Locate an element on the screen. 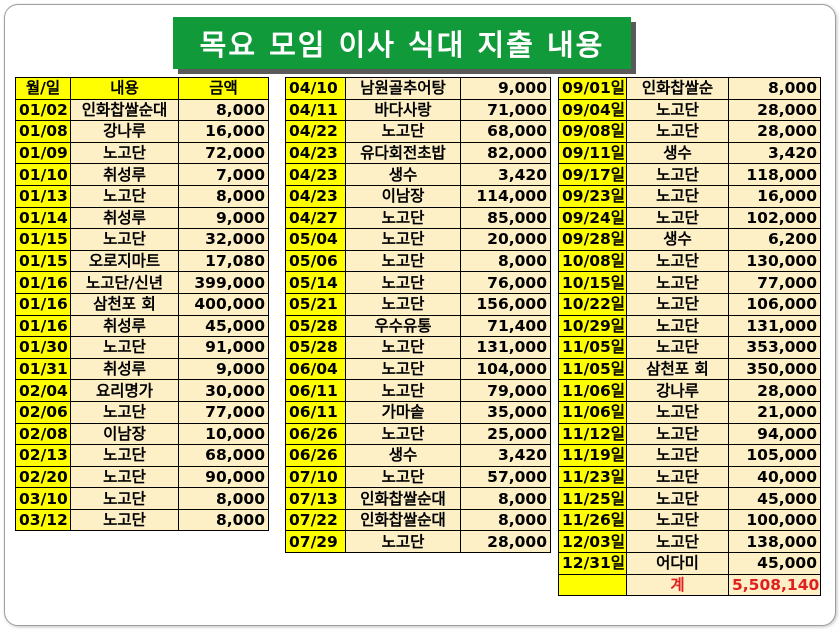 This screenshot has width=840, height=630. item-cell: 바다사랑 is located at coordinates (403, 110).